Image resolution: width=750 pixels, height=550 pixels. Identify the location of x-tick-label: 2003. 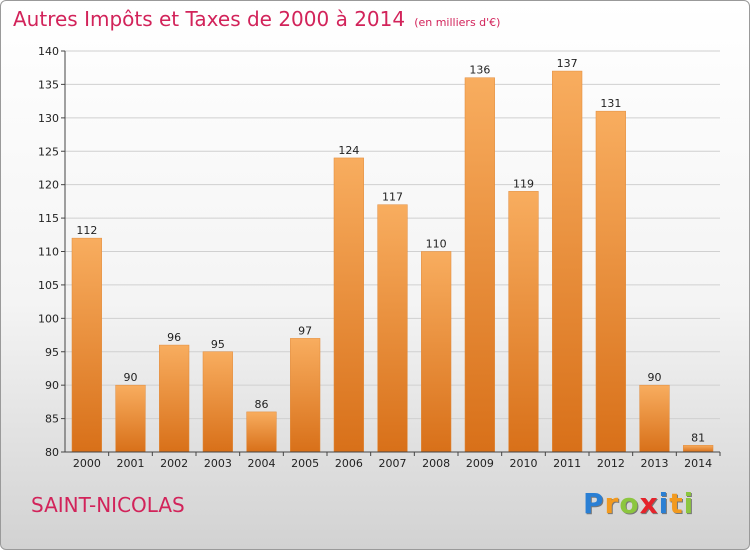
(218, 463).